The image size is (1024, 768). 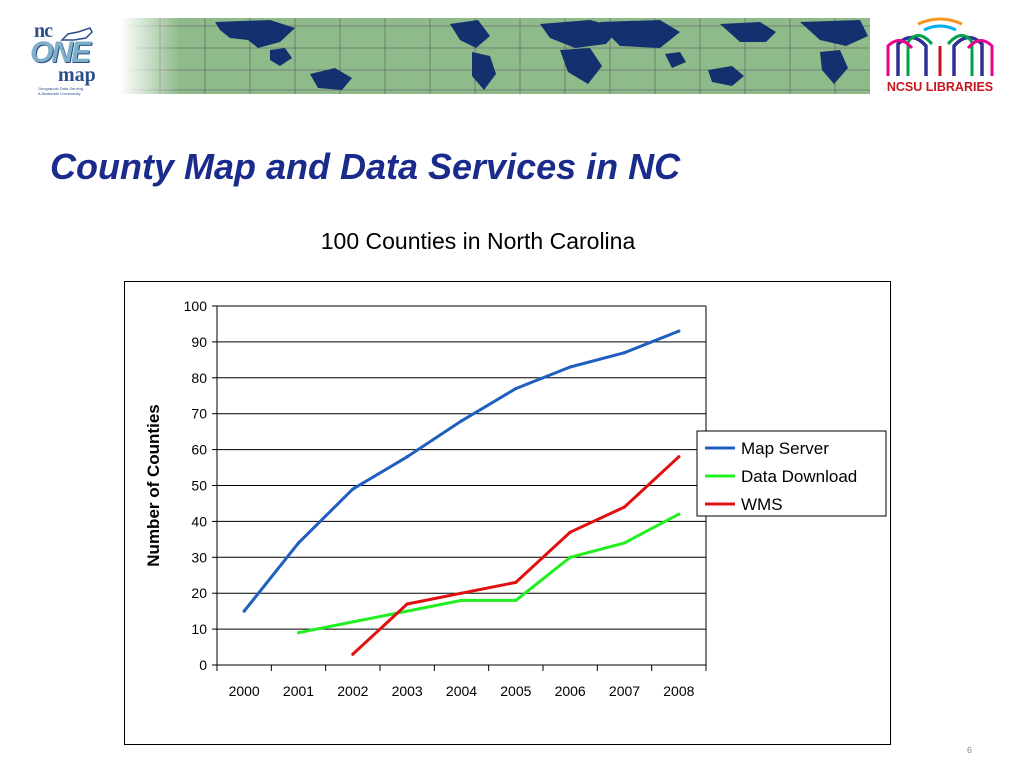 What do you see at coordinates (785, 448) in the screenshot?
I see `legend-label: Map Server` at bounding box center [785, 448].